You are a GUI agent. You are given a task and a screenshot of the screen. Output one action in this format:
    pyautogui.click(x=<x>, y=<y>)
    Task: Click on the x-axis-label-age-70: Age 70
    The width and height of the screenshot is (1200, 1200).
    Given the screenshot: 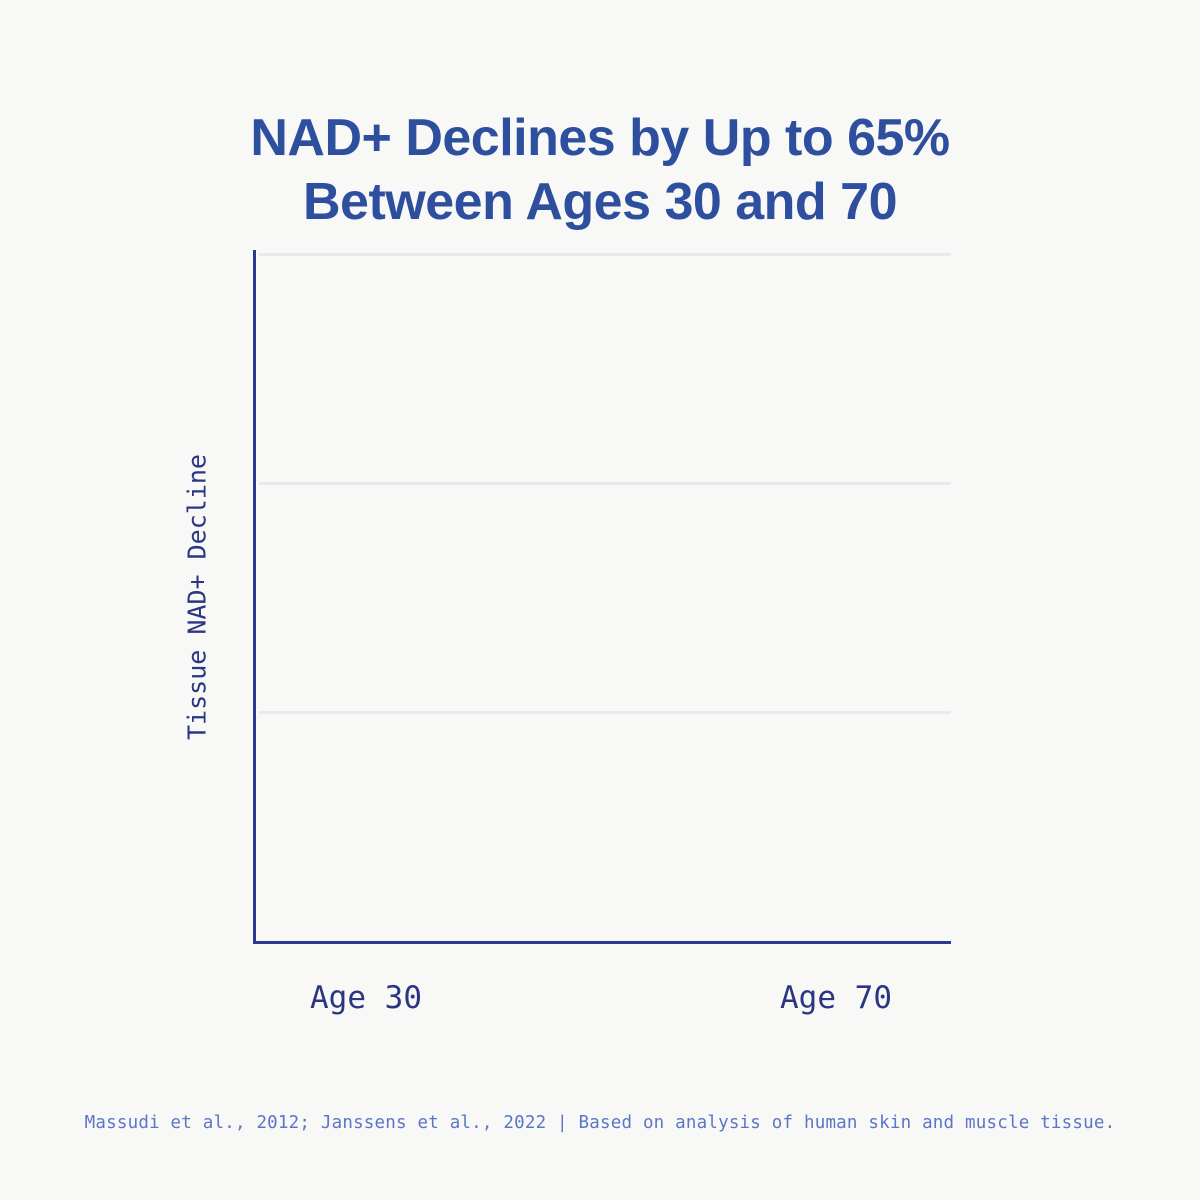 What is the action you would take?
    pyautogui.click(x=836, y=998)
    